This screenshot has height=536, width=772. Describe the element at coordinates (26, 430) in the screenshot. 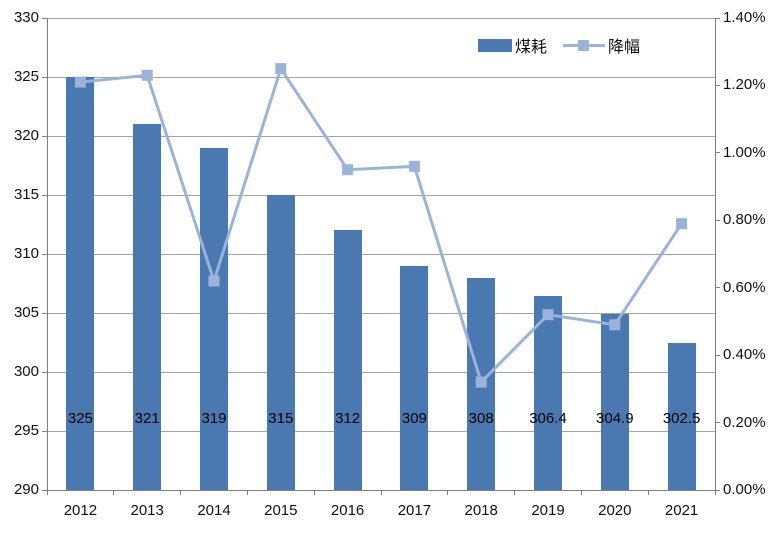

I see `y-left-label-295: 295` at that location.